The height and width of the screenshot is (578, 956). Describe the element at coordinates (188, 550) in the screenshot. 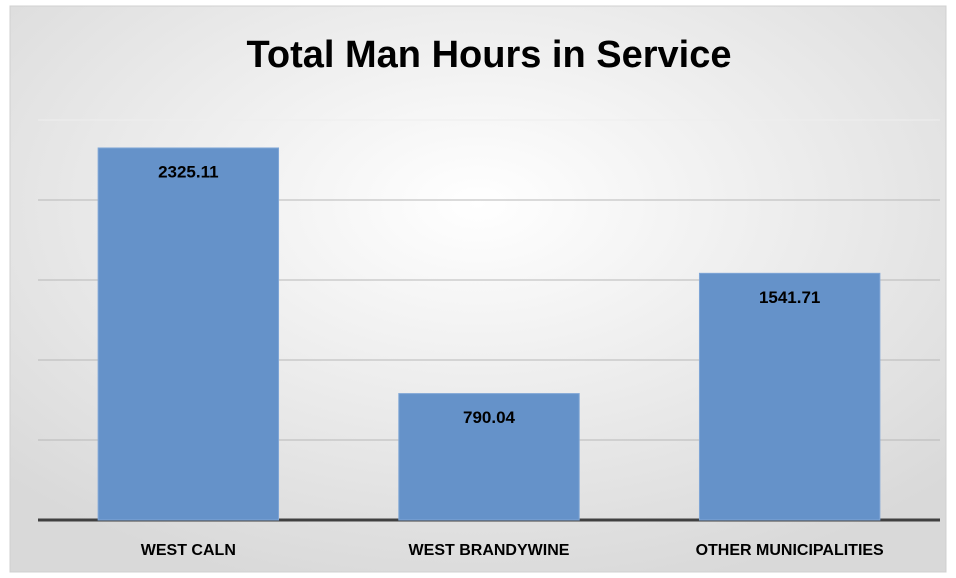

I see `x-tick-label: WEST CALN` at that location.